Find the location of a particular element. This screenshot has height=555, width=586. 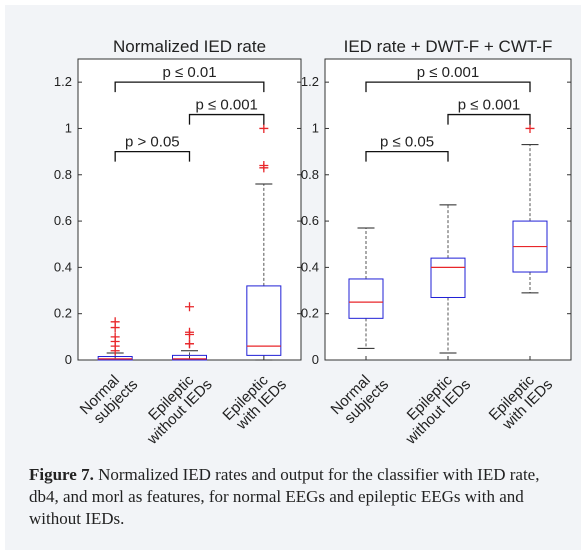

chart2-y-tick-label: 1 is located at coordinates (315, 127).